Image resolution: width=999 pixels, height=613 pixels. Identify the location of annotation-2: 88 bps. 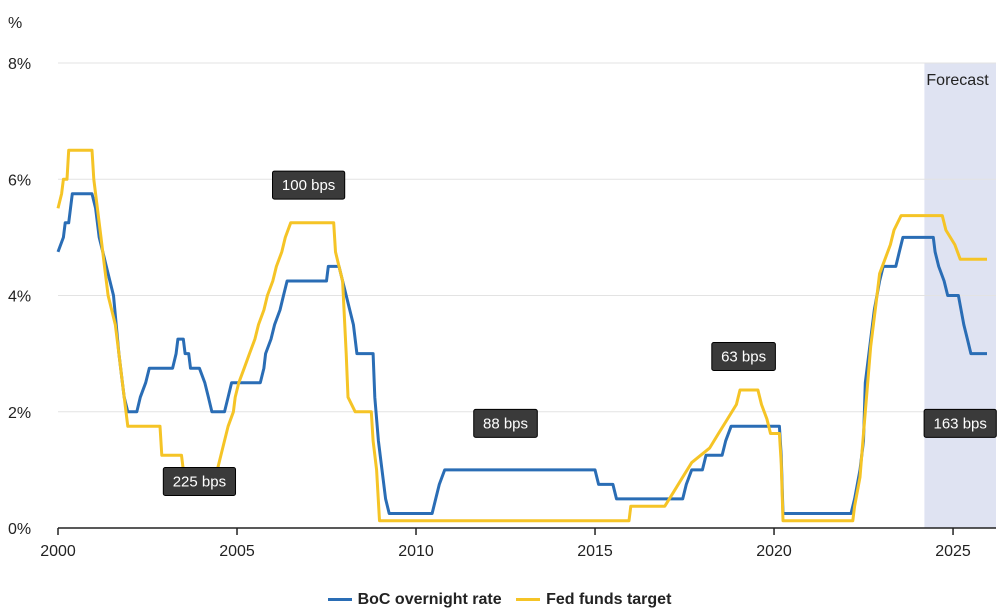
(505, 423).